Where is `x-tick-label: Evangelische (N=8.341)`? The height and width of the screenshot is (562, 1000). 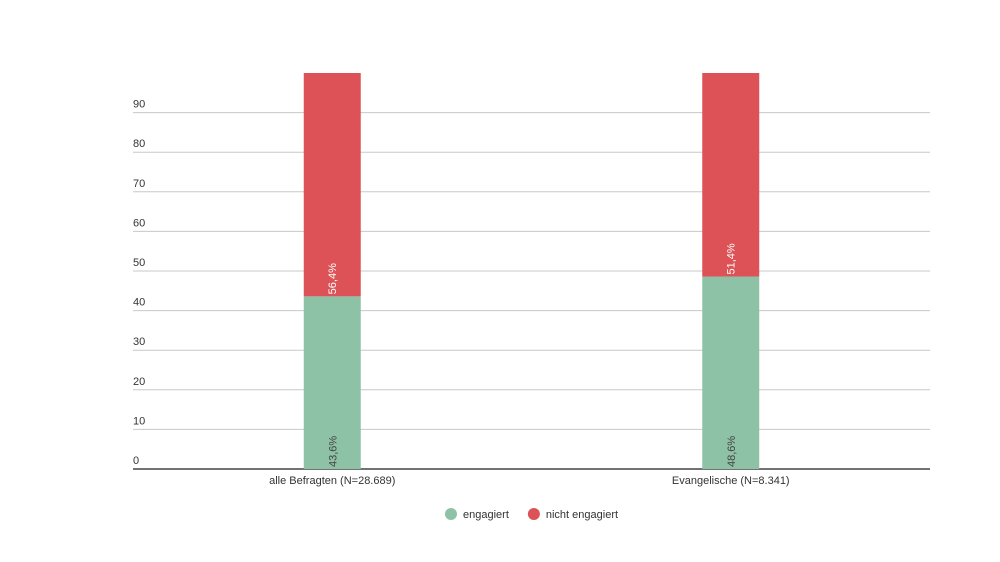
x-tick-label: Evangelische (N=8.341) is located at coordinates (731, 481).